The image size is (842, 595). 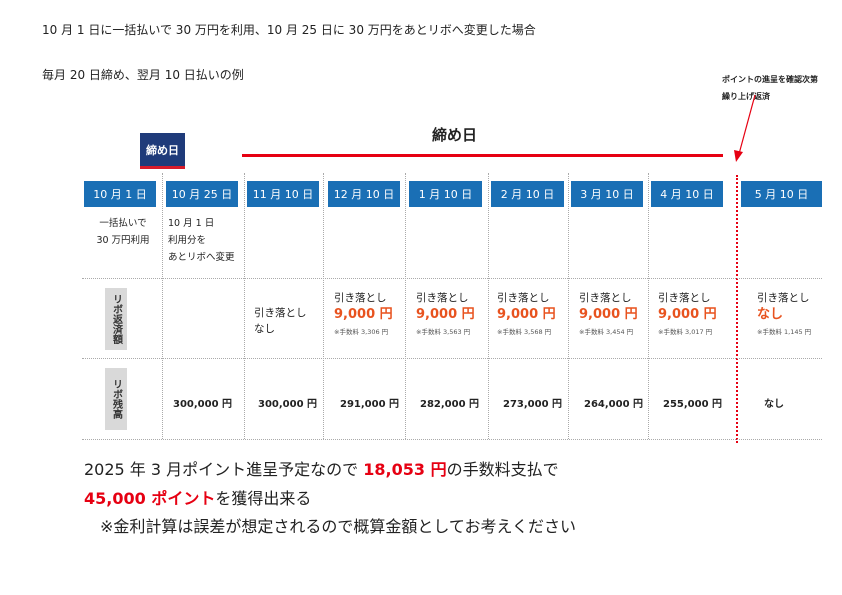 I want to click on summary-text: の手数料支払で, so click(x=502, y=469).